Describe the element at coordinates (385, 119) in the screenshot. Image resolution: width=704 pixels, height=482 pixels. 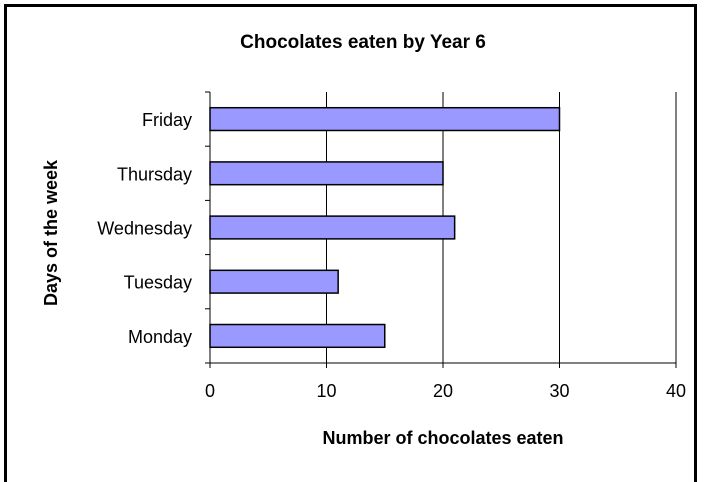
I see `bar-friday` at that location.